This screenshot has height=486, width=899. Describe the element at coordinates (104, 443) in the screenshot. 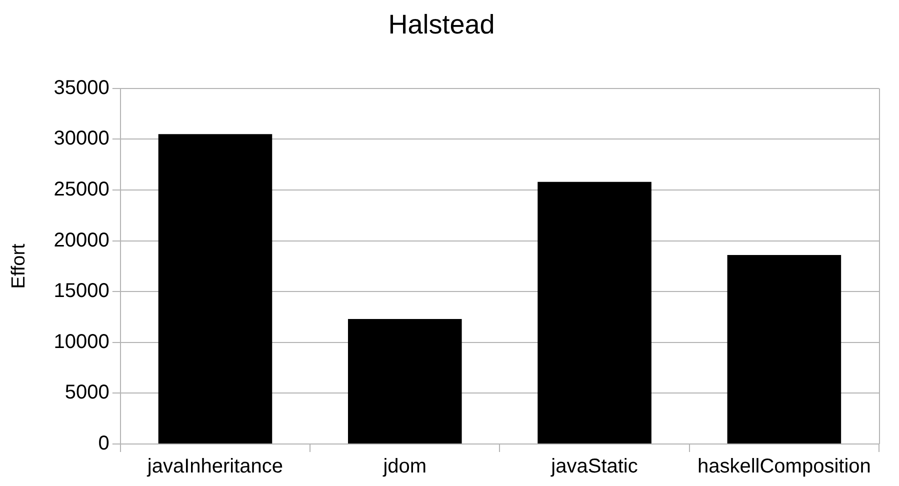

I see `y-tick-label: 0` at that location.